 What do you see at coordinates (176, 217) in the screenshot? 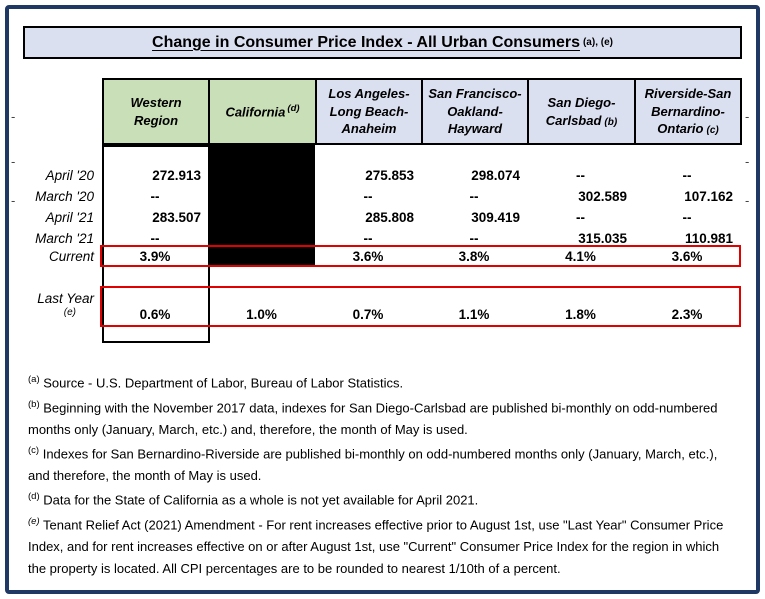
I see `table-cell: 283.507` at bounding box center [176, 217].